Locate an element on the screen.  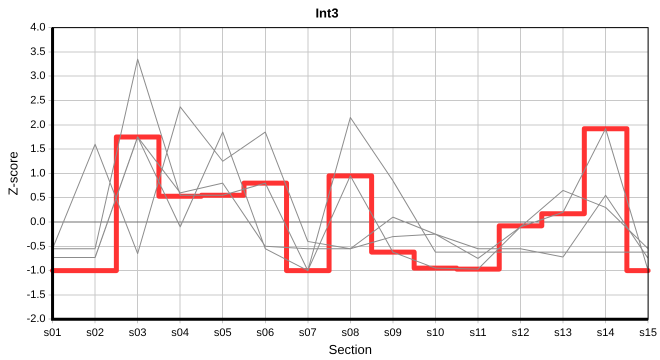
x-tick-label: s02 is located at coordinates (95, 332).